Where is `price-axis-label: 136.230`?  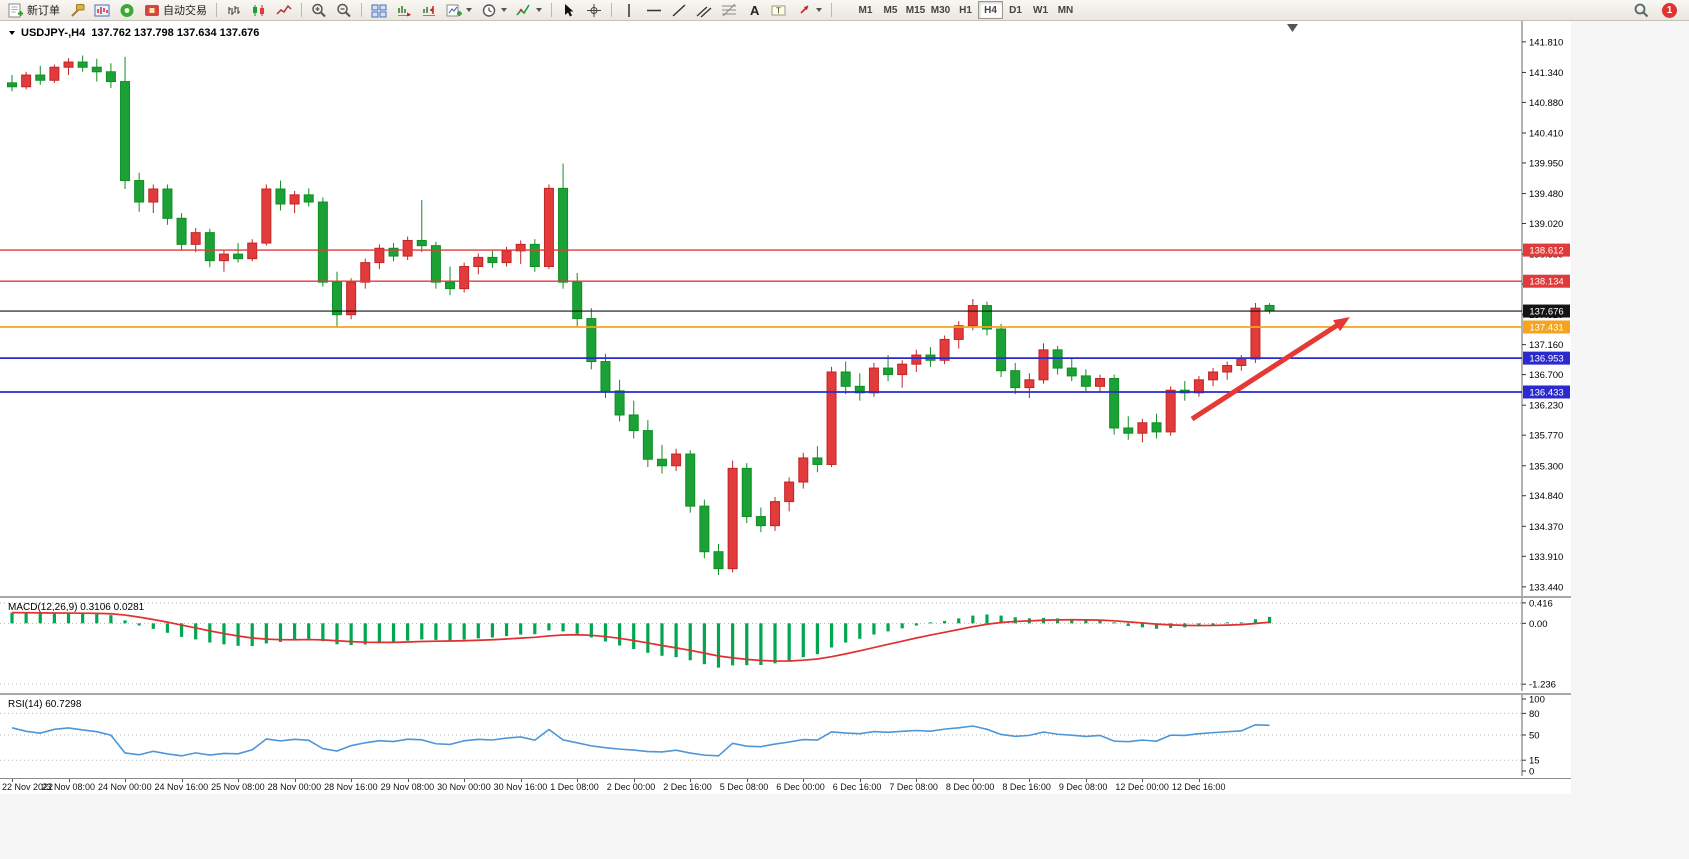 price-axis-label: 136.230 is located at coordinates (1546, 406).